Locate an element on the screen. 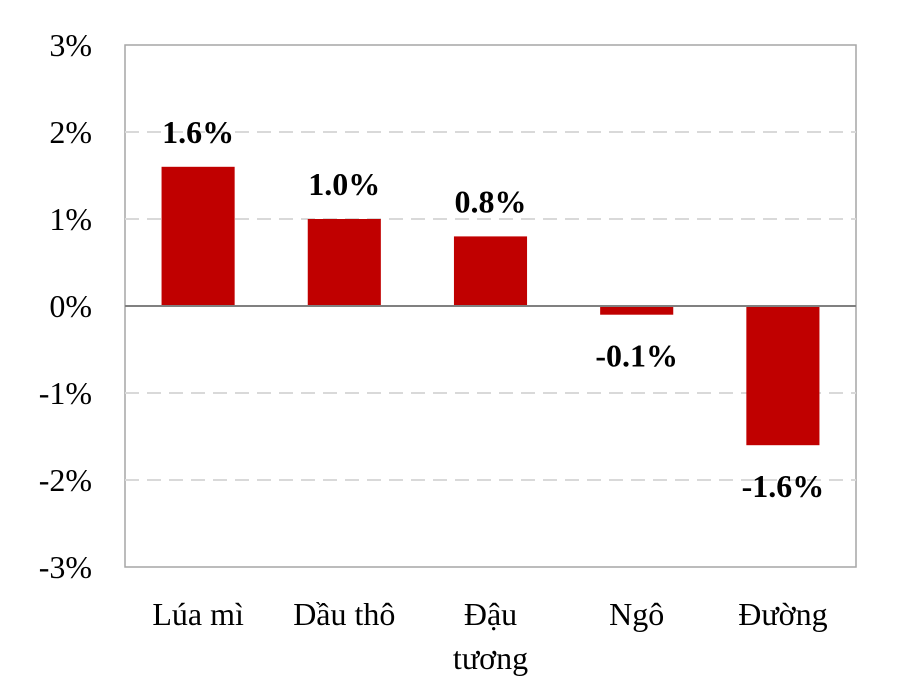 Image resolution: width=906 pixels, height=694 pixels. y-axis-ticks: 3% 2% 1% 0% -1% -2% -3% is located at coordinates (65, 306).